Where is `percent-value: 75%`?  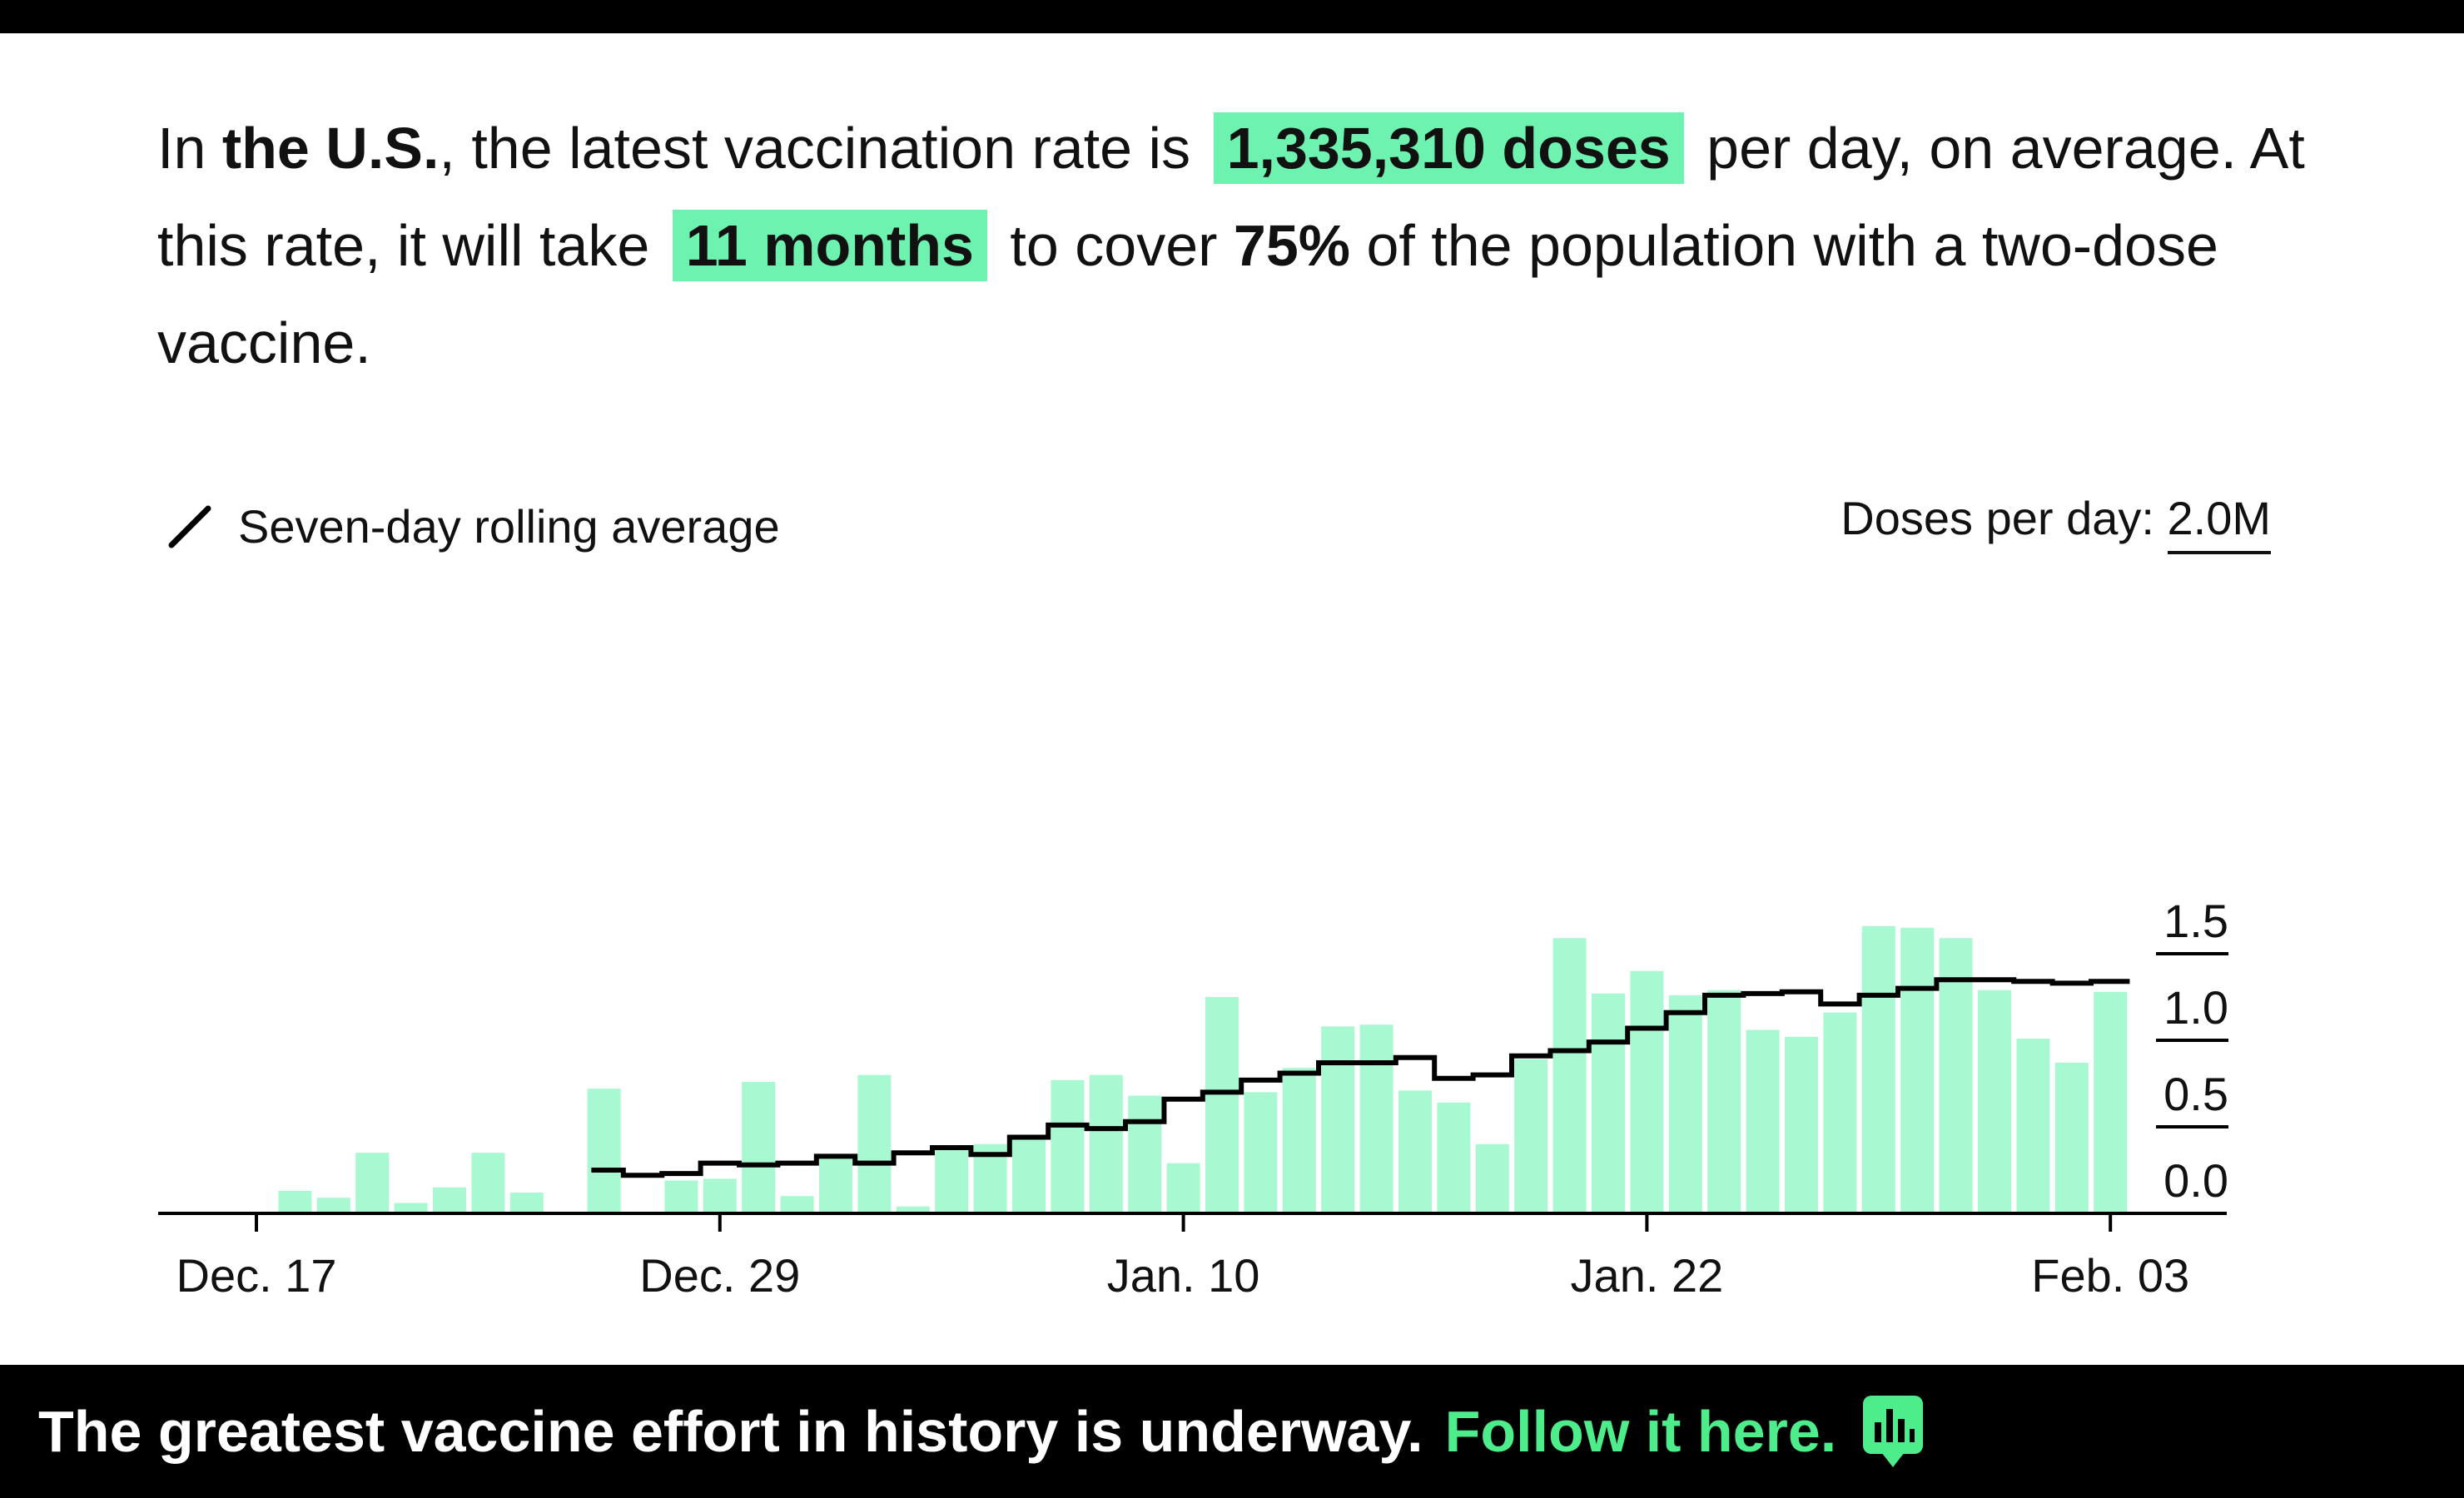 percent-value: 75% is located at coordinates (1291, 245).